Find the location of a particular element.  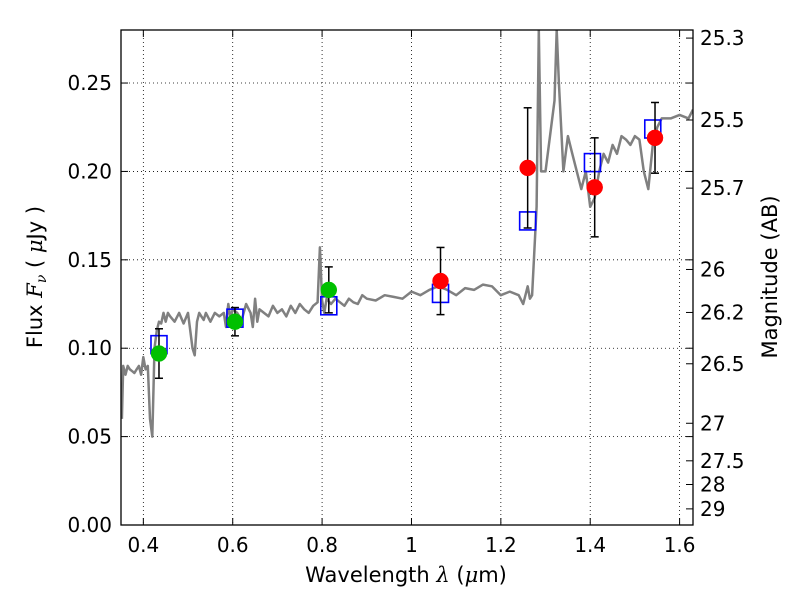

x-tick-label: 0.6 is located at coordinates (233, 545).